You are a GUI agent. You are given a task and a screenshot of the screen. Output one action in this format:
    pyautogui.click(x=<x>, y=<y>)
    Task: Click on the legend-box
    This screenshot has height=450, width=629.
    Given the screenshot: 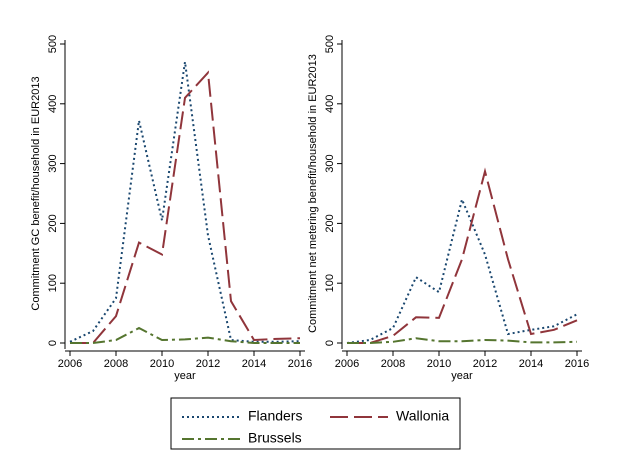 What is the action you would take?
    pyautogui.click(x=315, y=423)
    